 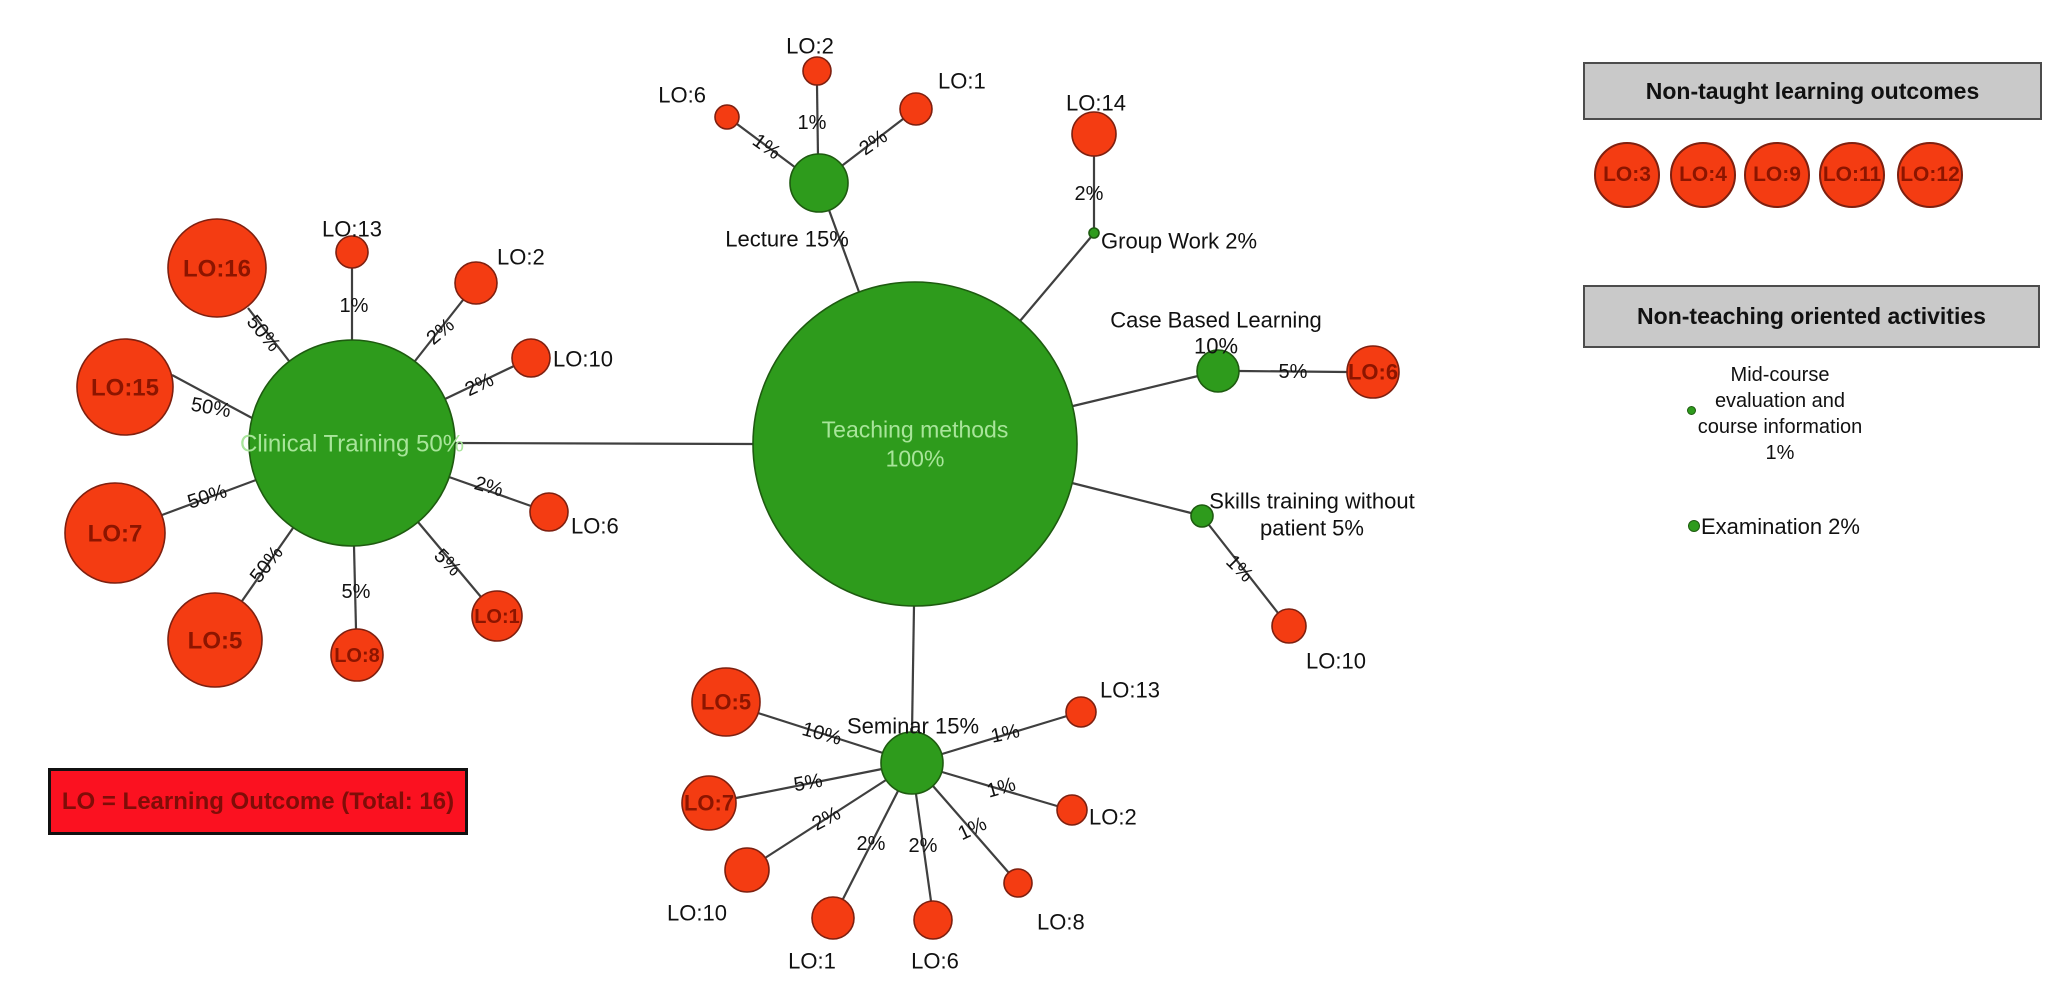 I want to click on node-label-m1: LO:1, so click(x=812, y=961).